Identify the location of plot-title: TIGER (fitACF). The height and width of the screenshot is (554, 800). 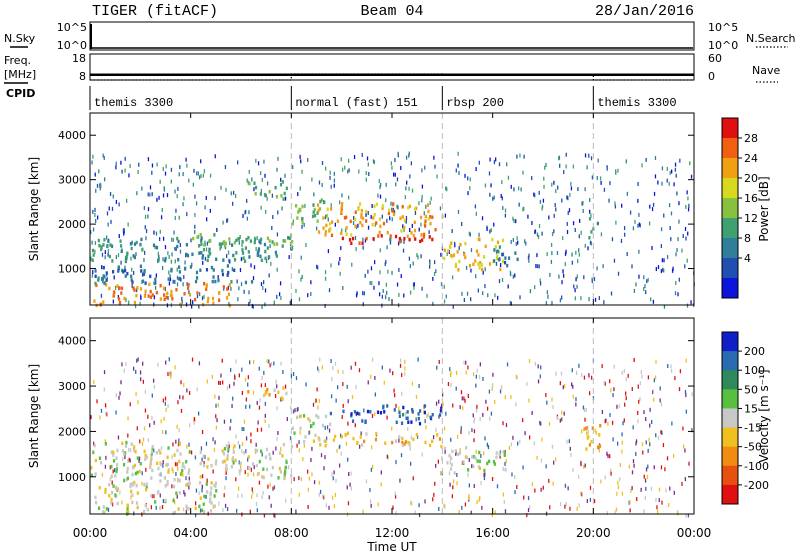
(155, 11).